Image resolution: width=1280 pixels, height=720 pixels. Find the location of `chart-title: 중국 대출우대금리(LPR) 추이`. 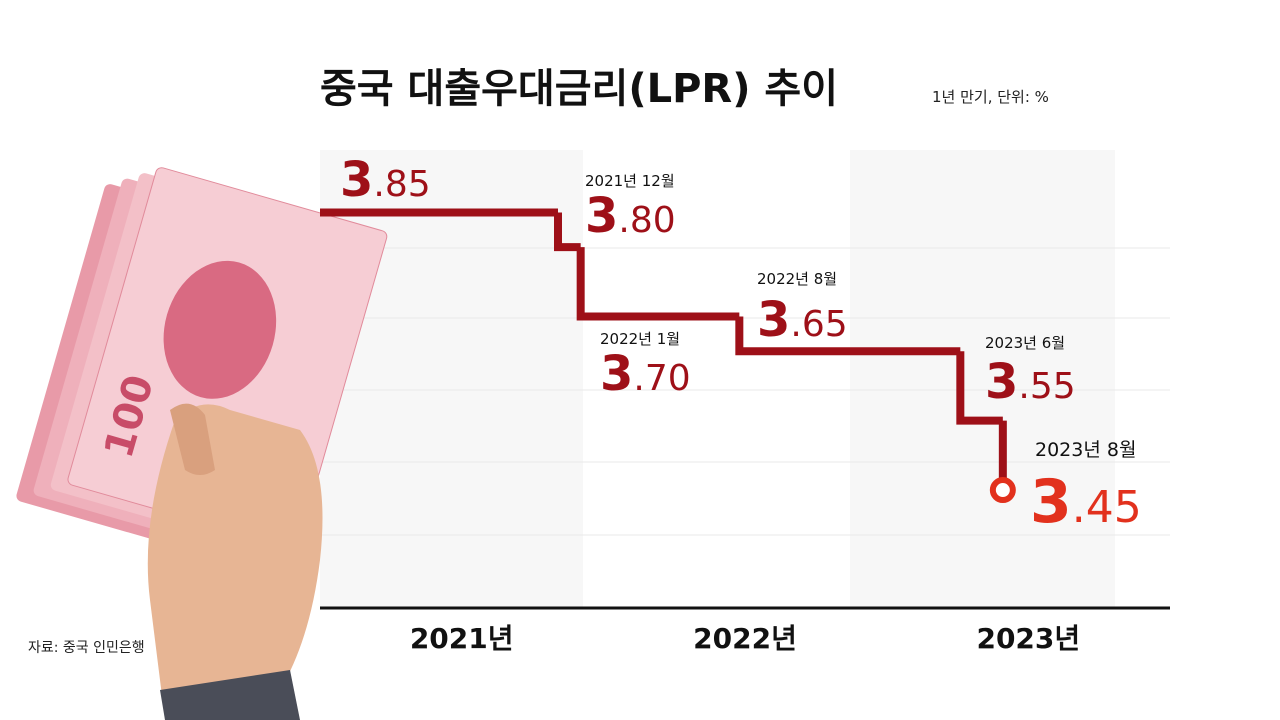

chart-title: 중국 대출우대금리(LPR) 추이 is located at coordinates (579, 89).